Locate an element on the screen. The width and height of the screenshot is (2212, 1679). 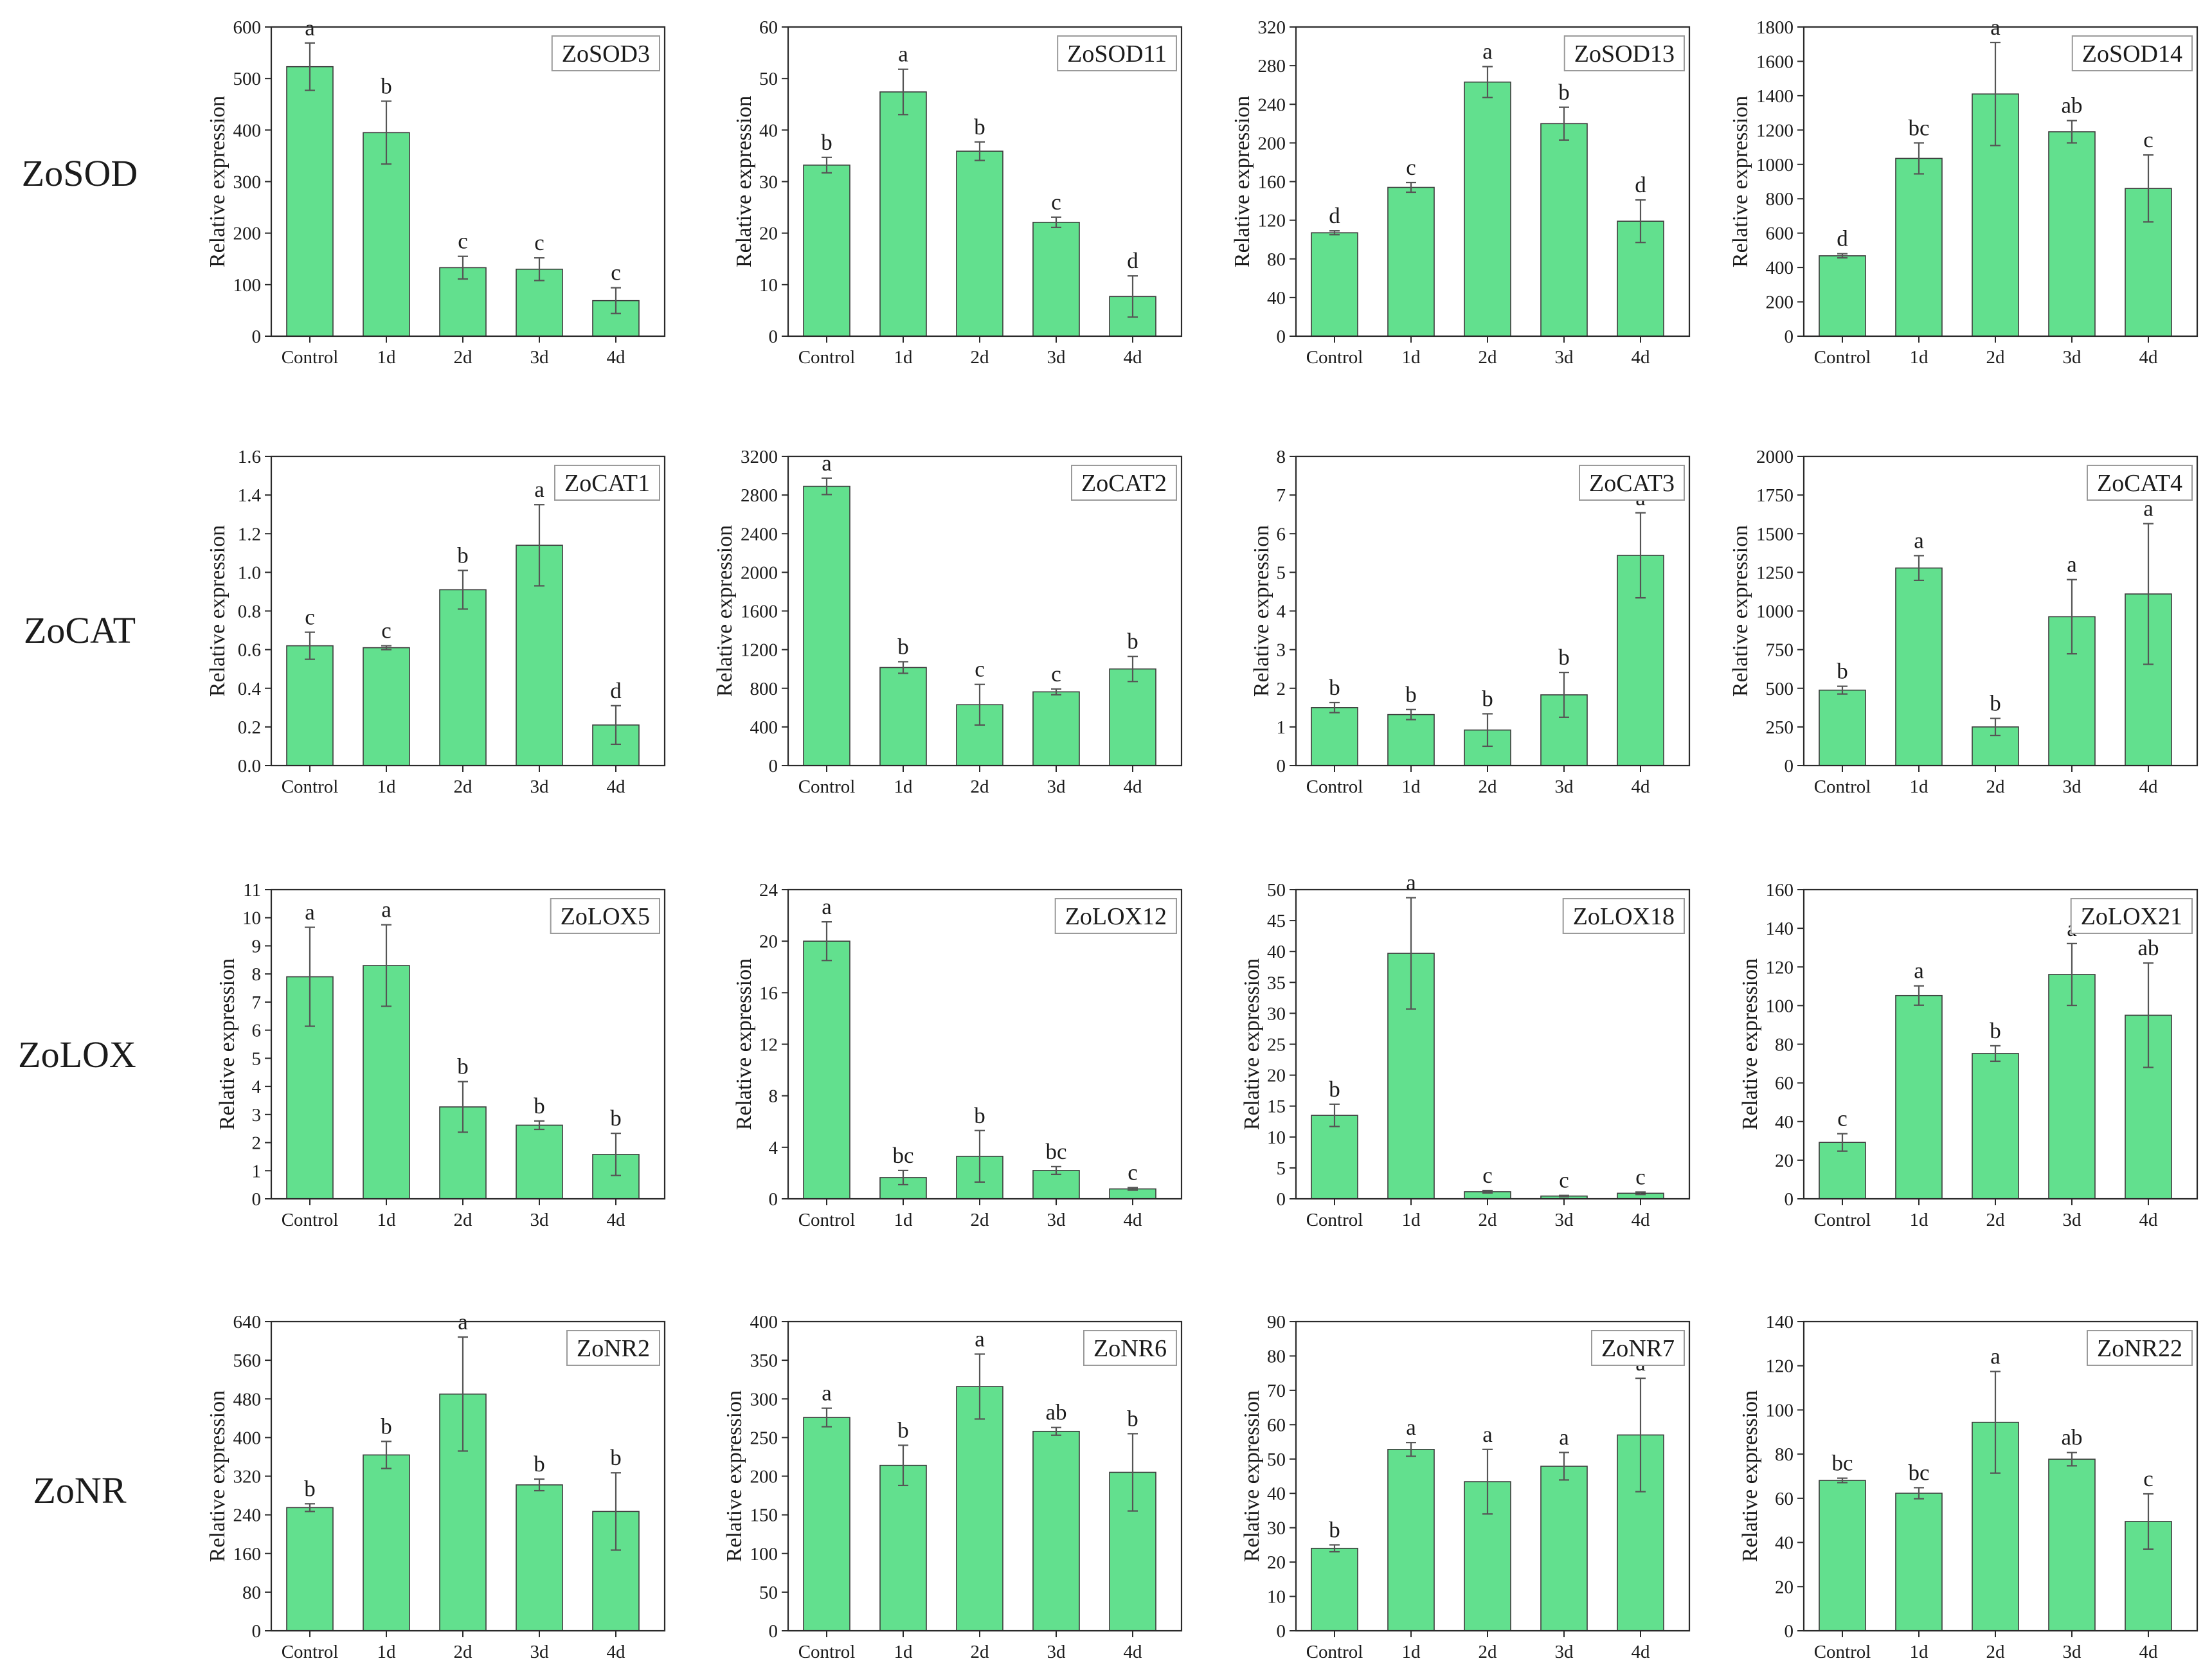
y-tick-label: 160 is located at coordinates (1272, 182).